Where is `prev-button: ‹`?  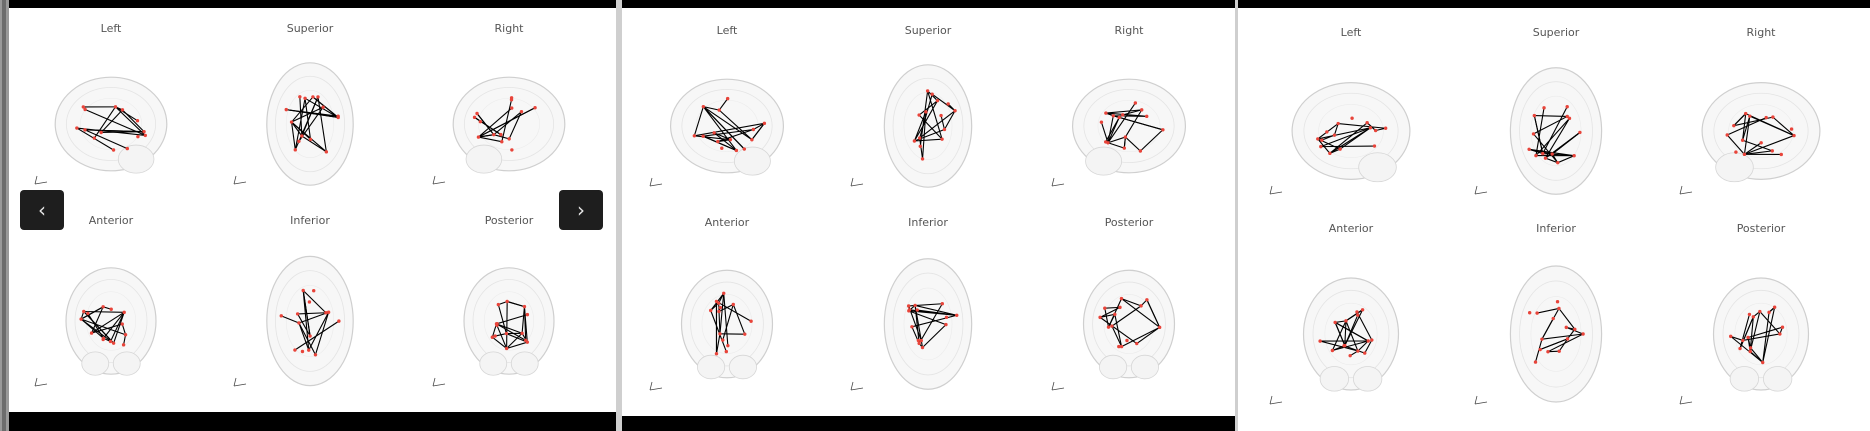
prev-button: ‹ is located at coordinates (42, 210).